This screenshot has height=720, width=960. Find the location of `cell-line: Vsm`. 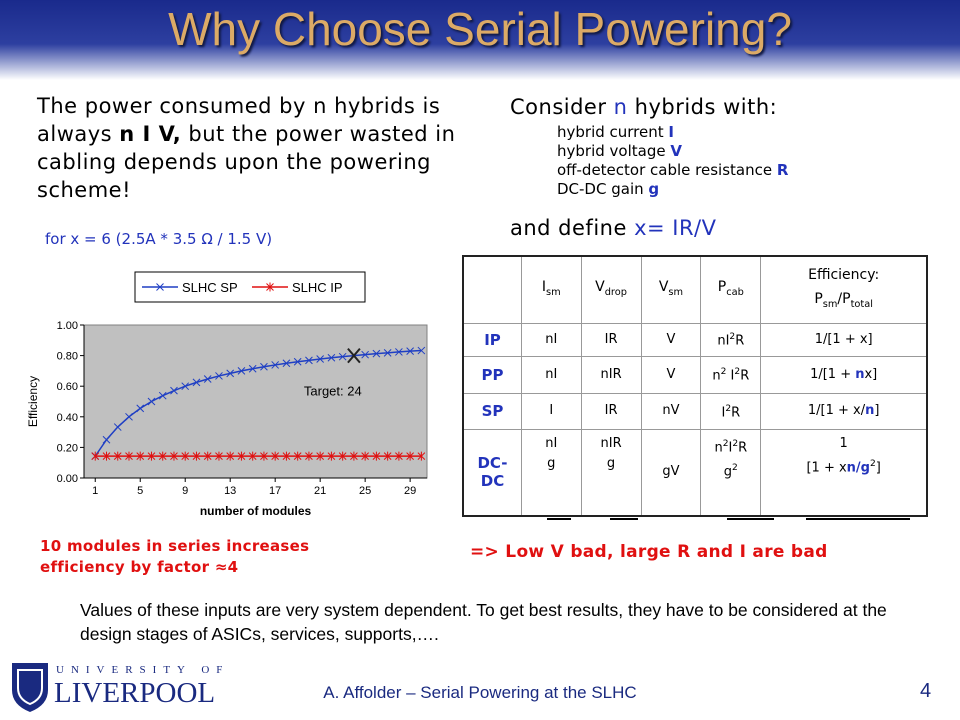

cell-line: Vsm is located at coordinates (671, 290).